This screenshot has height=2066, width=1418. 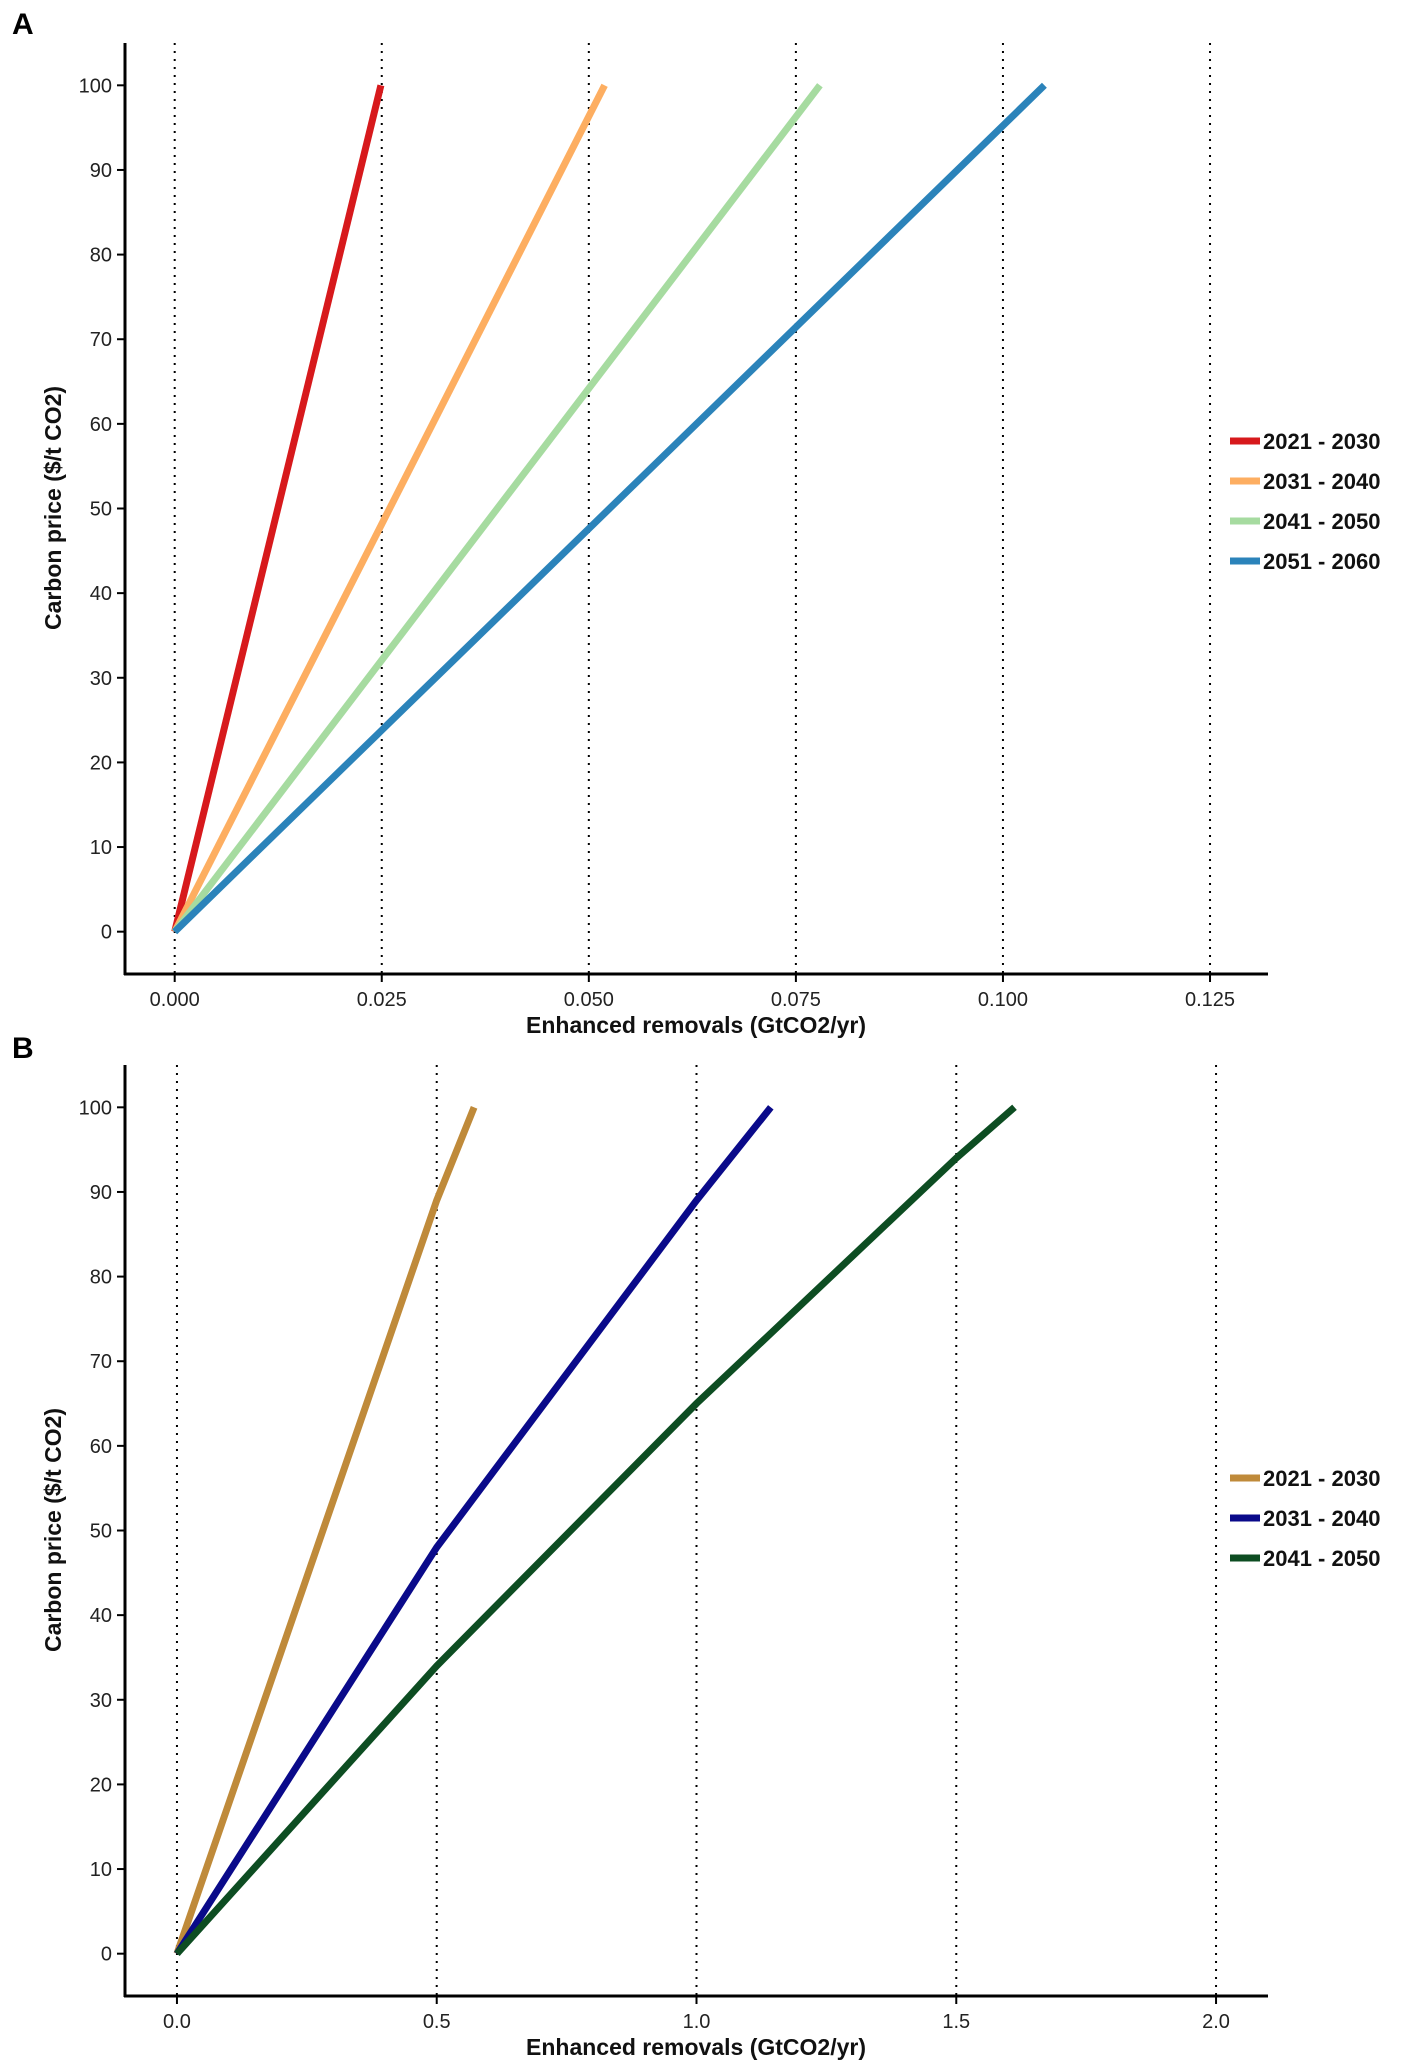 I want to click on panel-b-letter: B, so click(x=23, y=1048).